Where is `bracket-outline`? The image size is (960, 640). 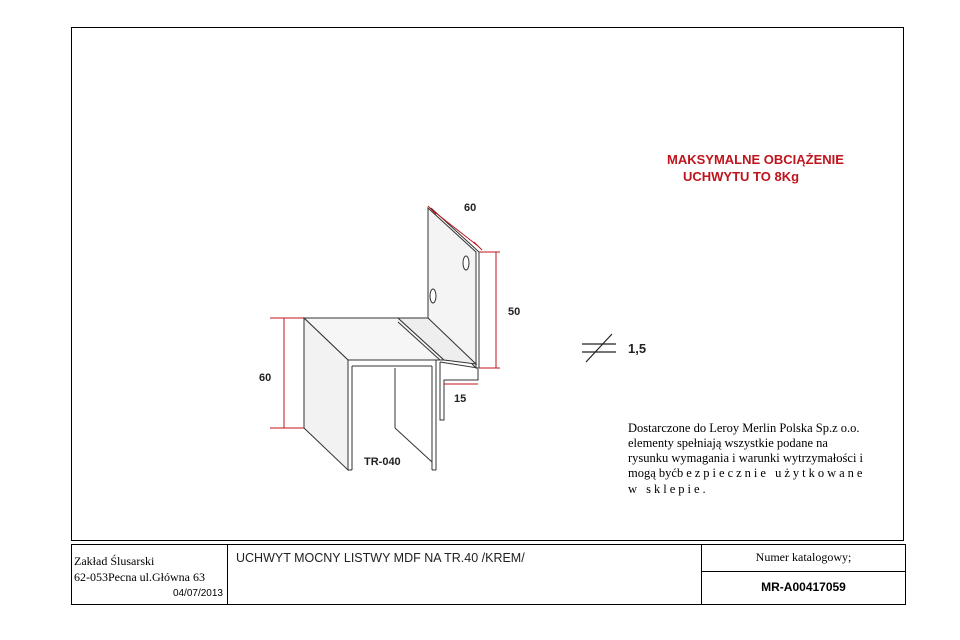
bracket-outline is located at coordinates (391, 339).